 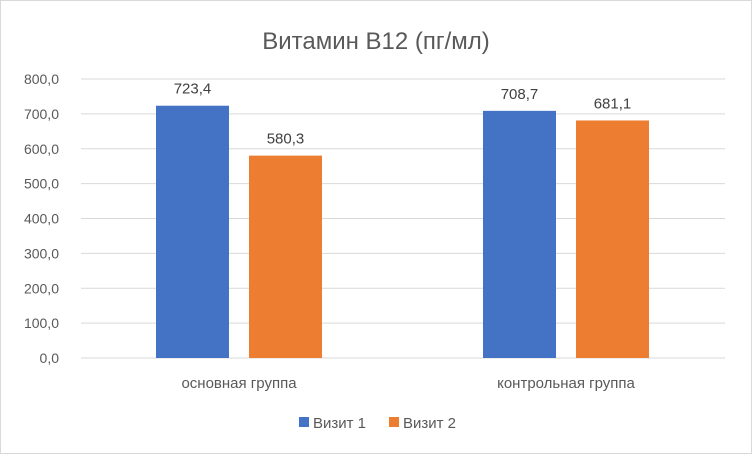 What do you see at coordinates (41, 323) in the screenshot?
I see `y-tick-label: 100,0` at bounding box center [41, 323].